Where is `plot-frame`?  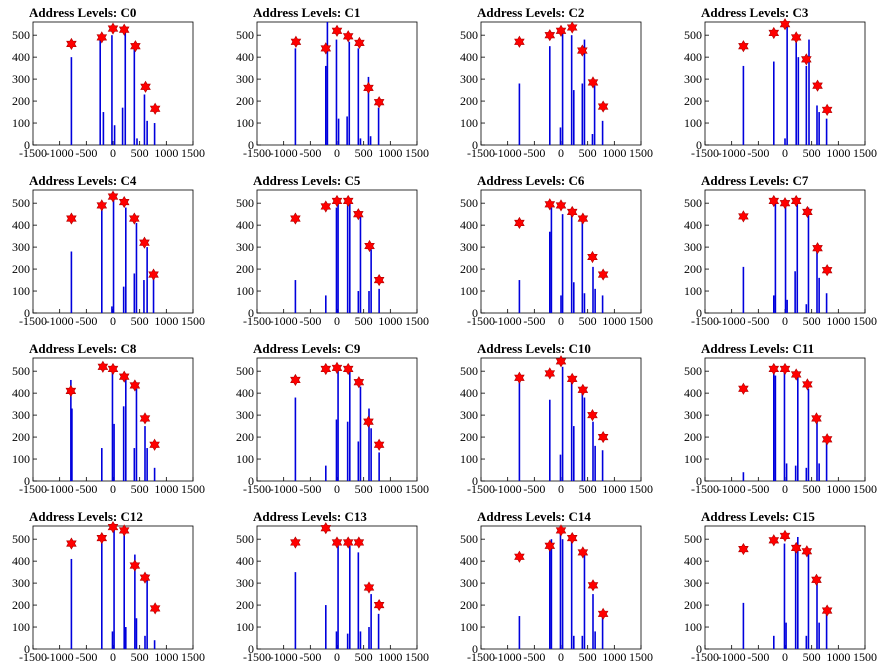 plot-frame is located at coordinates (785, 83).